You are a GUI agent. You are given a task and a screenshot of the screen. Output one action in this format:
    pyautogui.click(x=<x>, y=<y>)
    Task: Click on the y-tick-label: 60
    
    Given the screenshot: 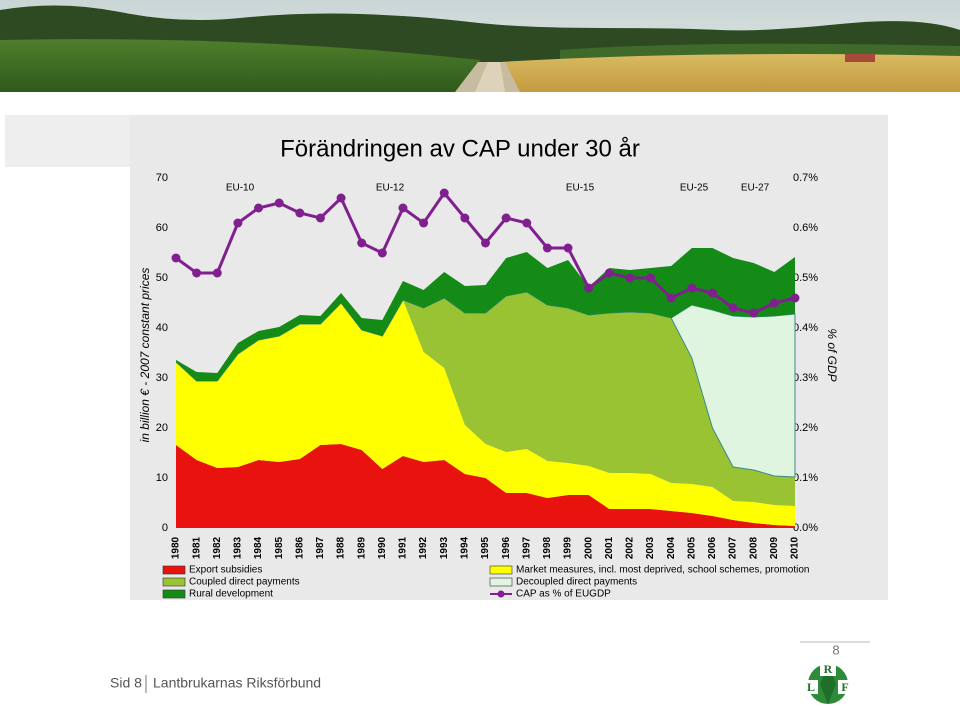 What is the action you would take?
    pyautogui.click(x=162, y=228)
    